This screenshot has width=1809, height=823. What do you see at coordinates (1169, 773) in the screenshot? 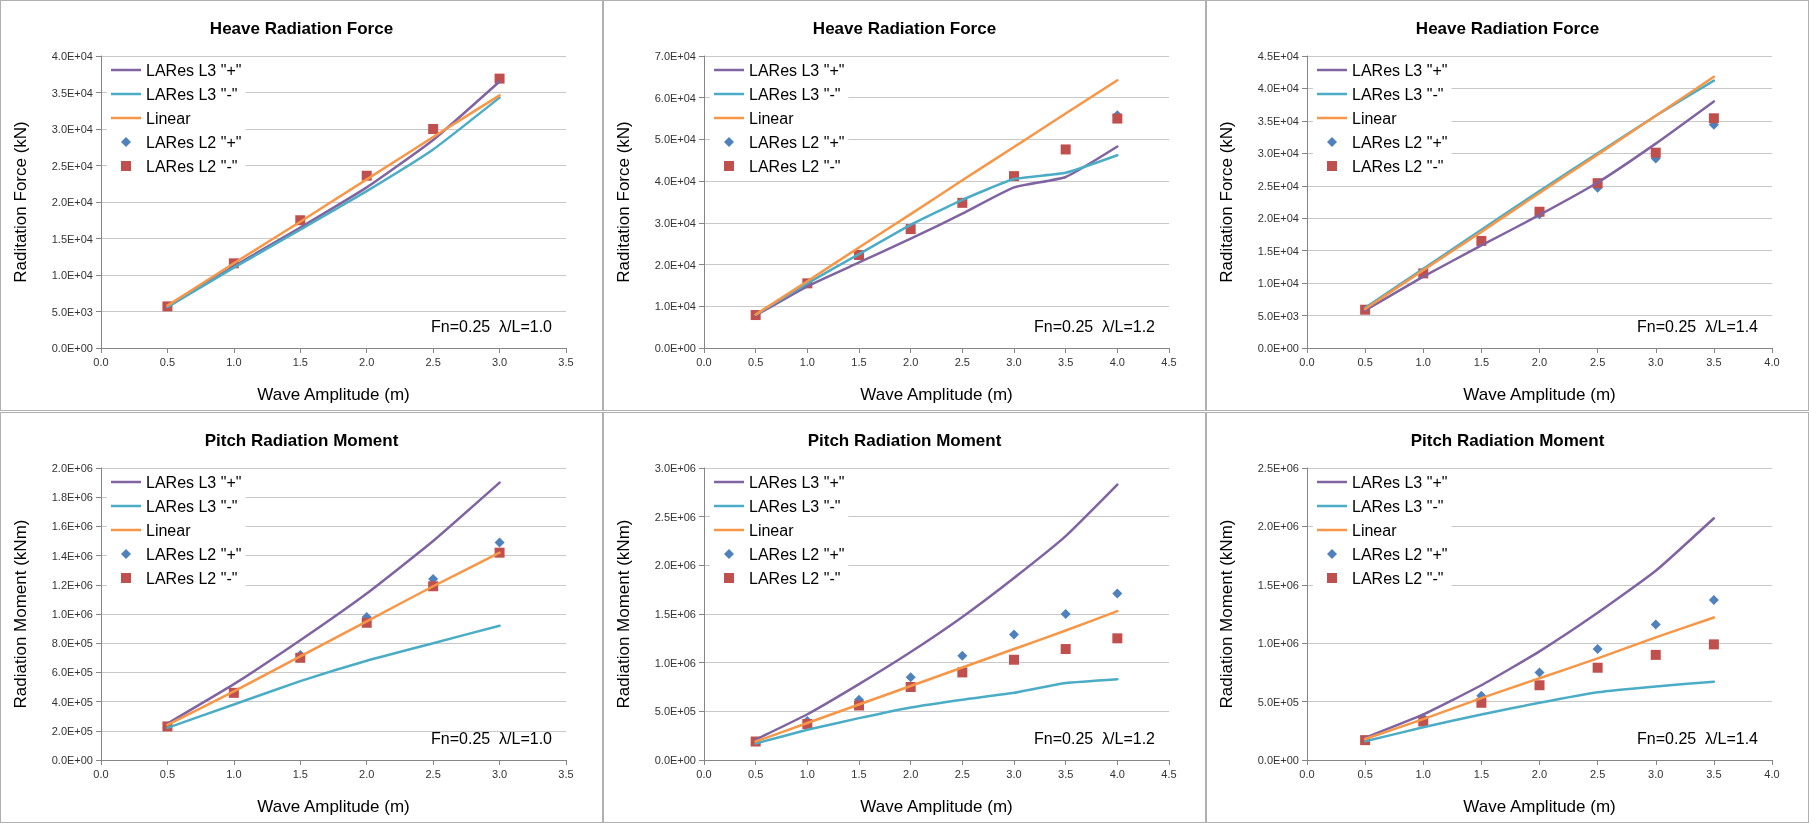
I see `x-tick-label: 4.5` at bounding box center [1169, 773].